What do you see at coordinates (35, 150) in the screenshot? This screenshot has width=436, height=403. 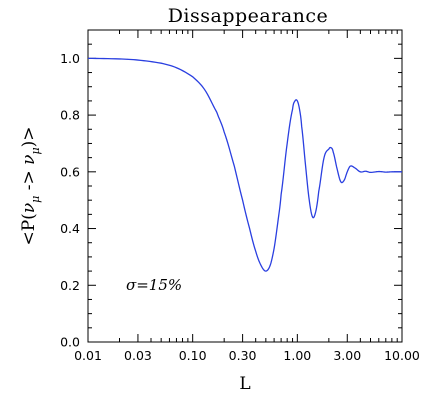 I see `y-label-sub2: μ` at bounding box center [35, 150].